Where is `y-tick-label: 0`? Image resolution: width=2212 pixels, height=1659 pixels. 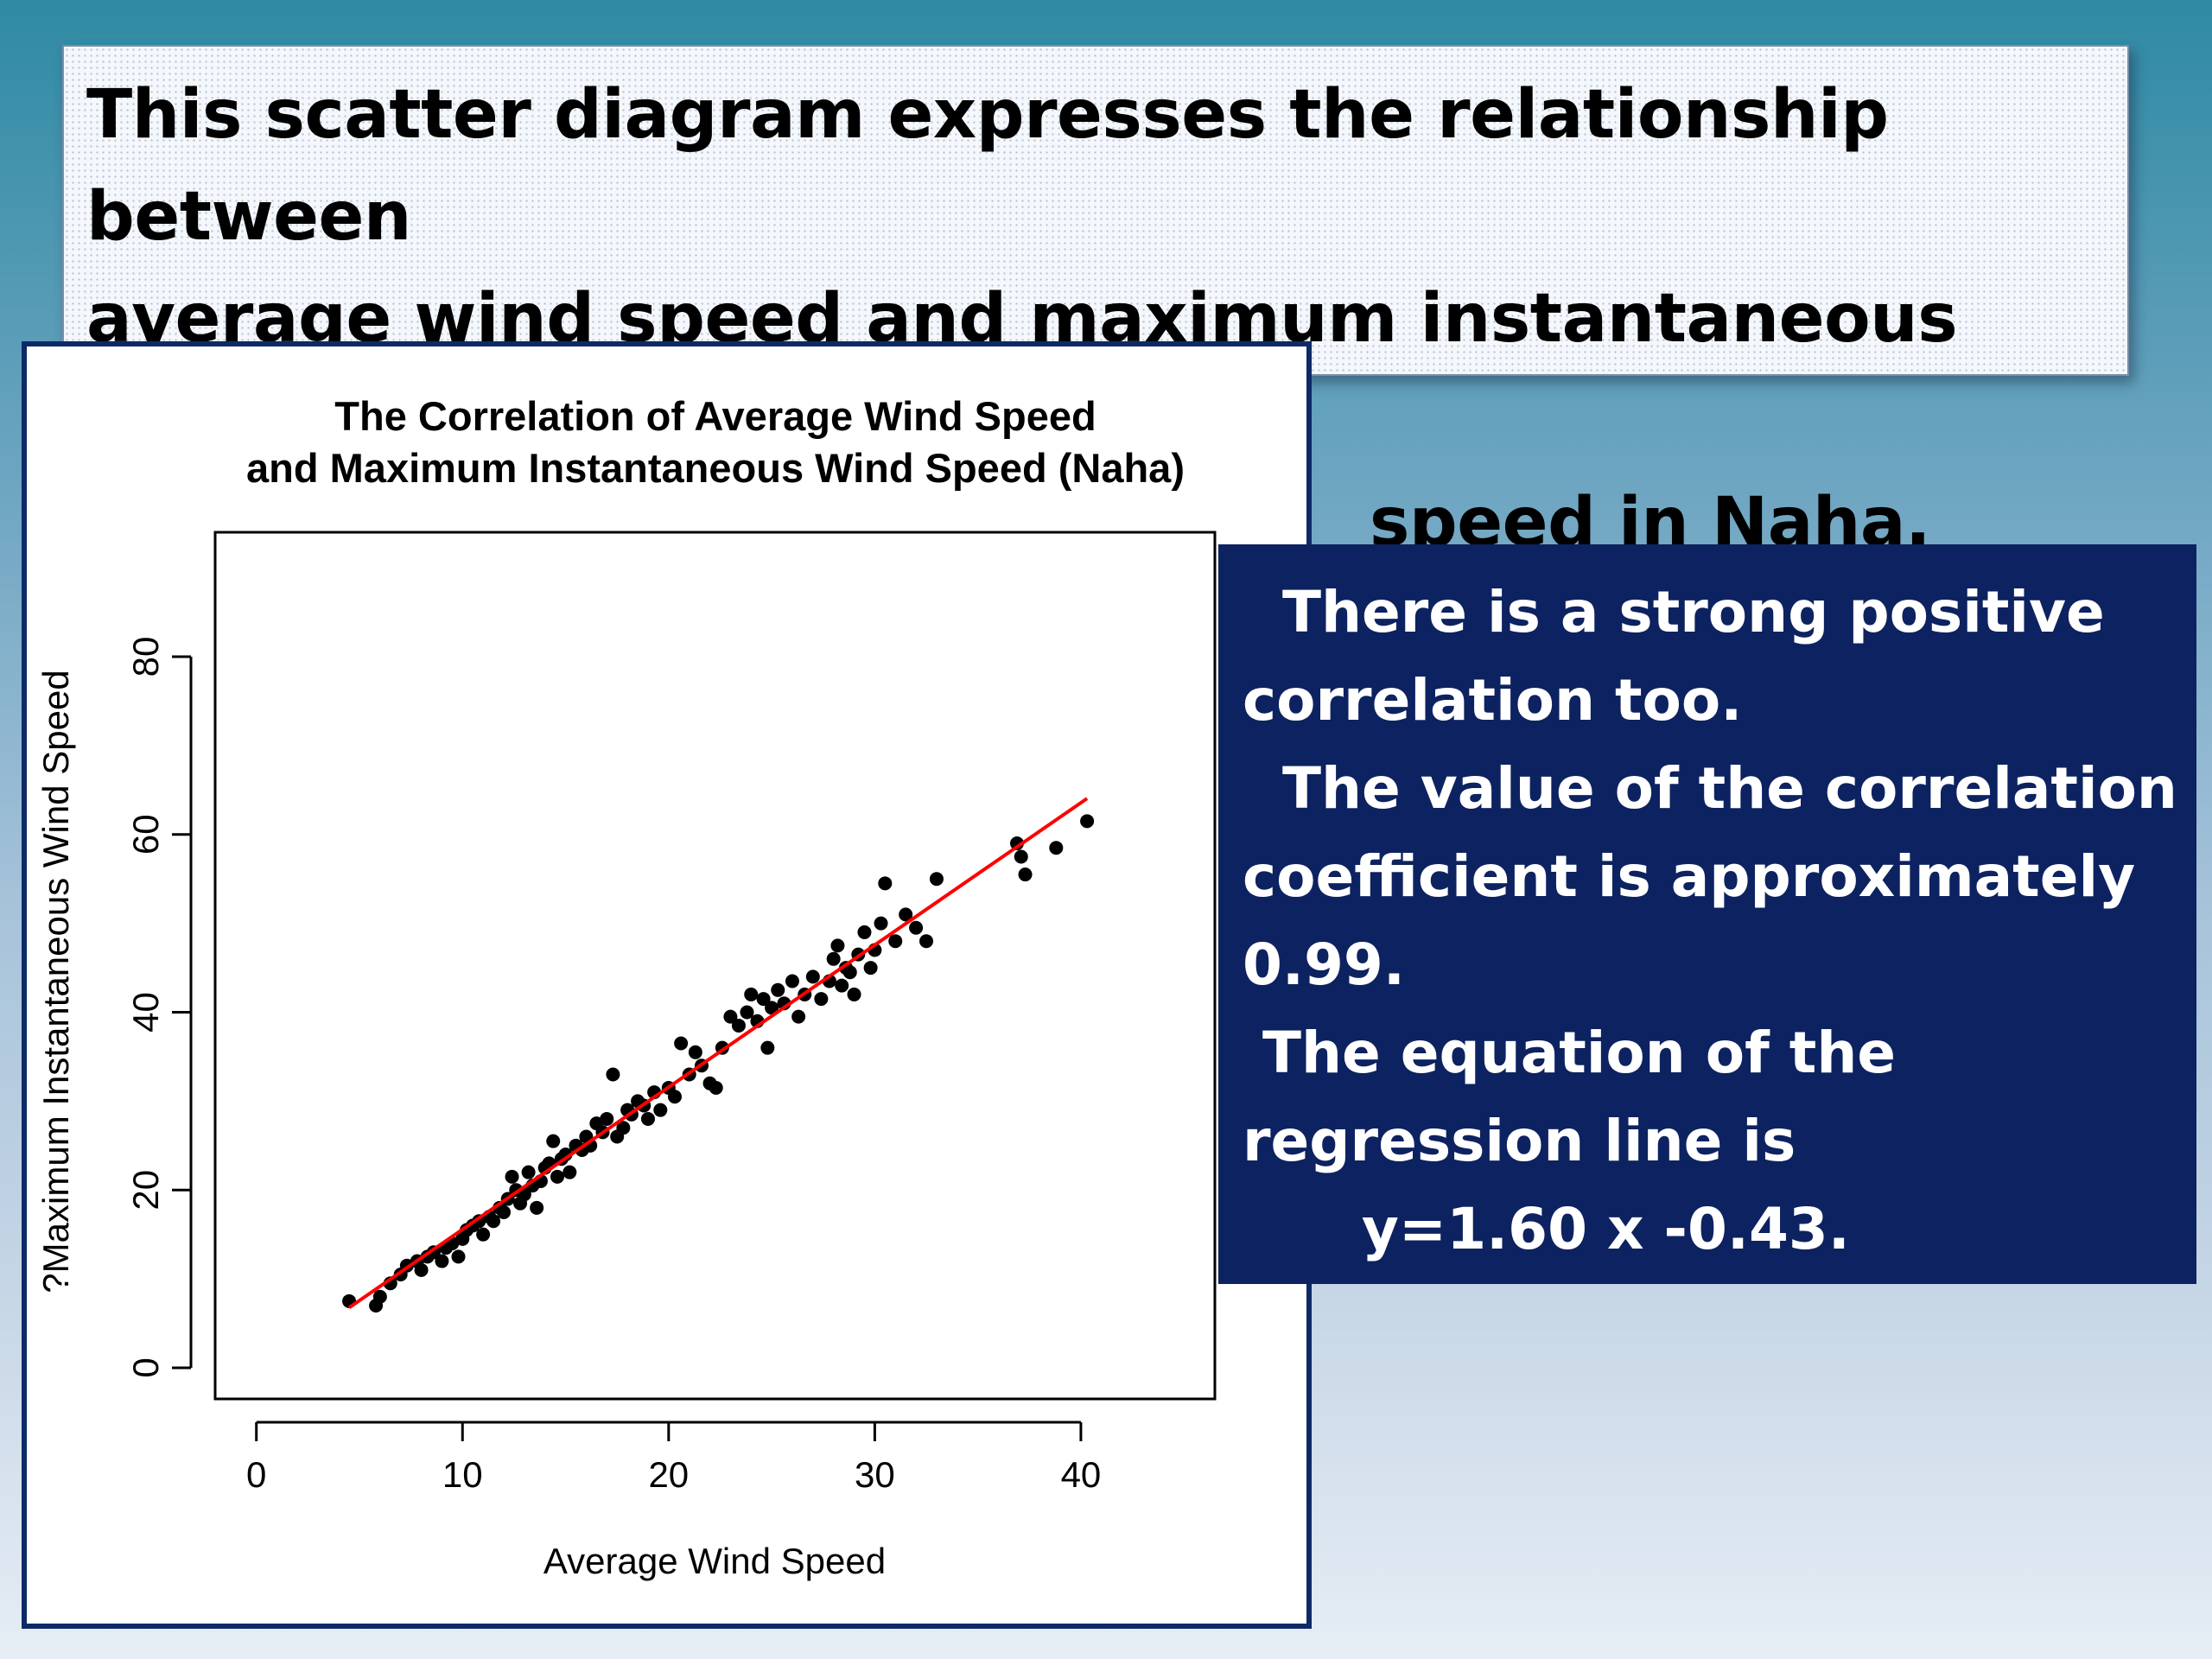 y-tick-label: 0 is located at coordinates (145, 1367).